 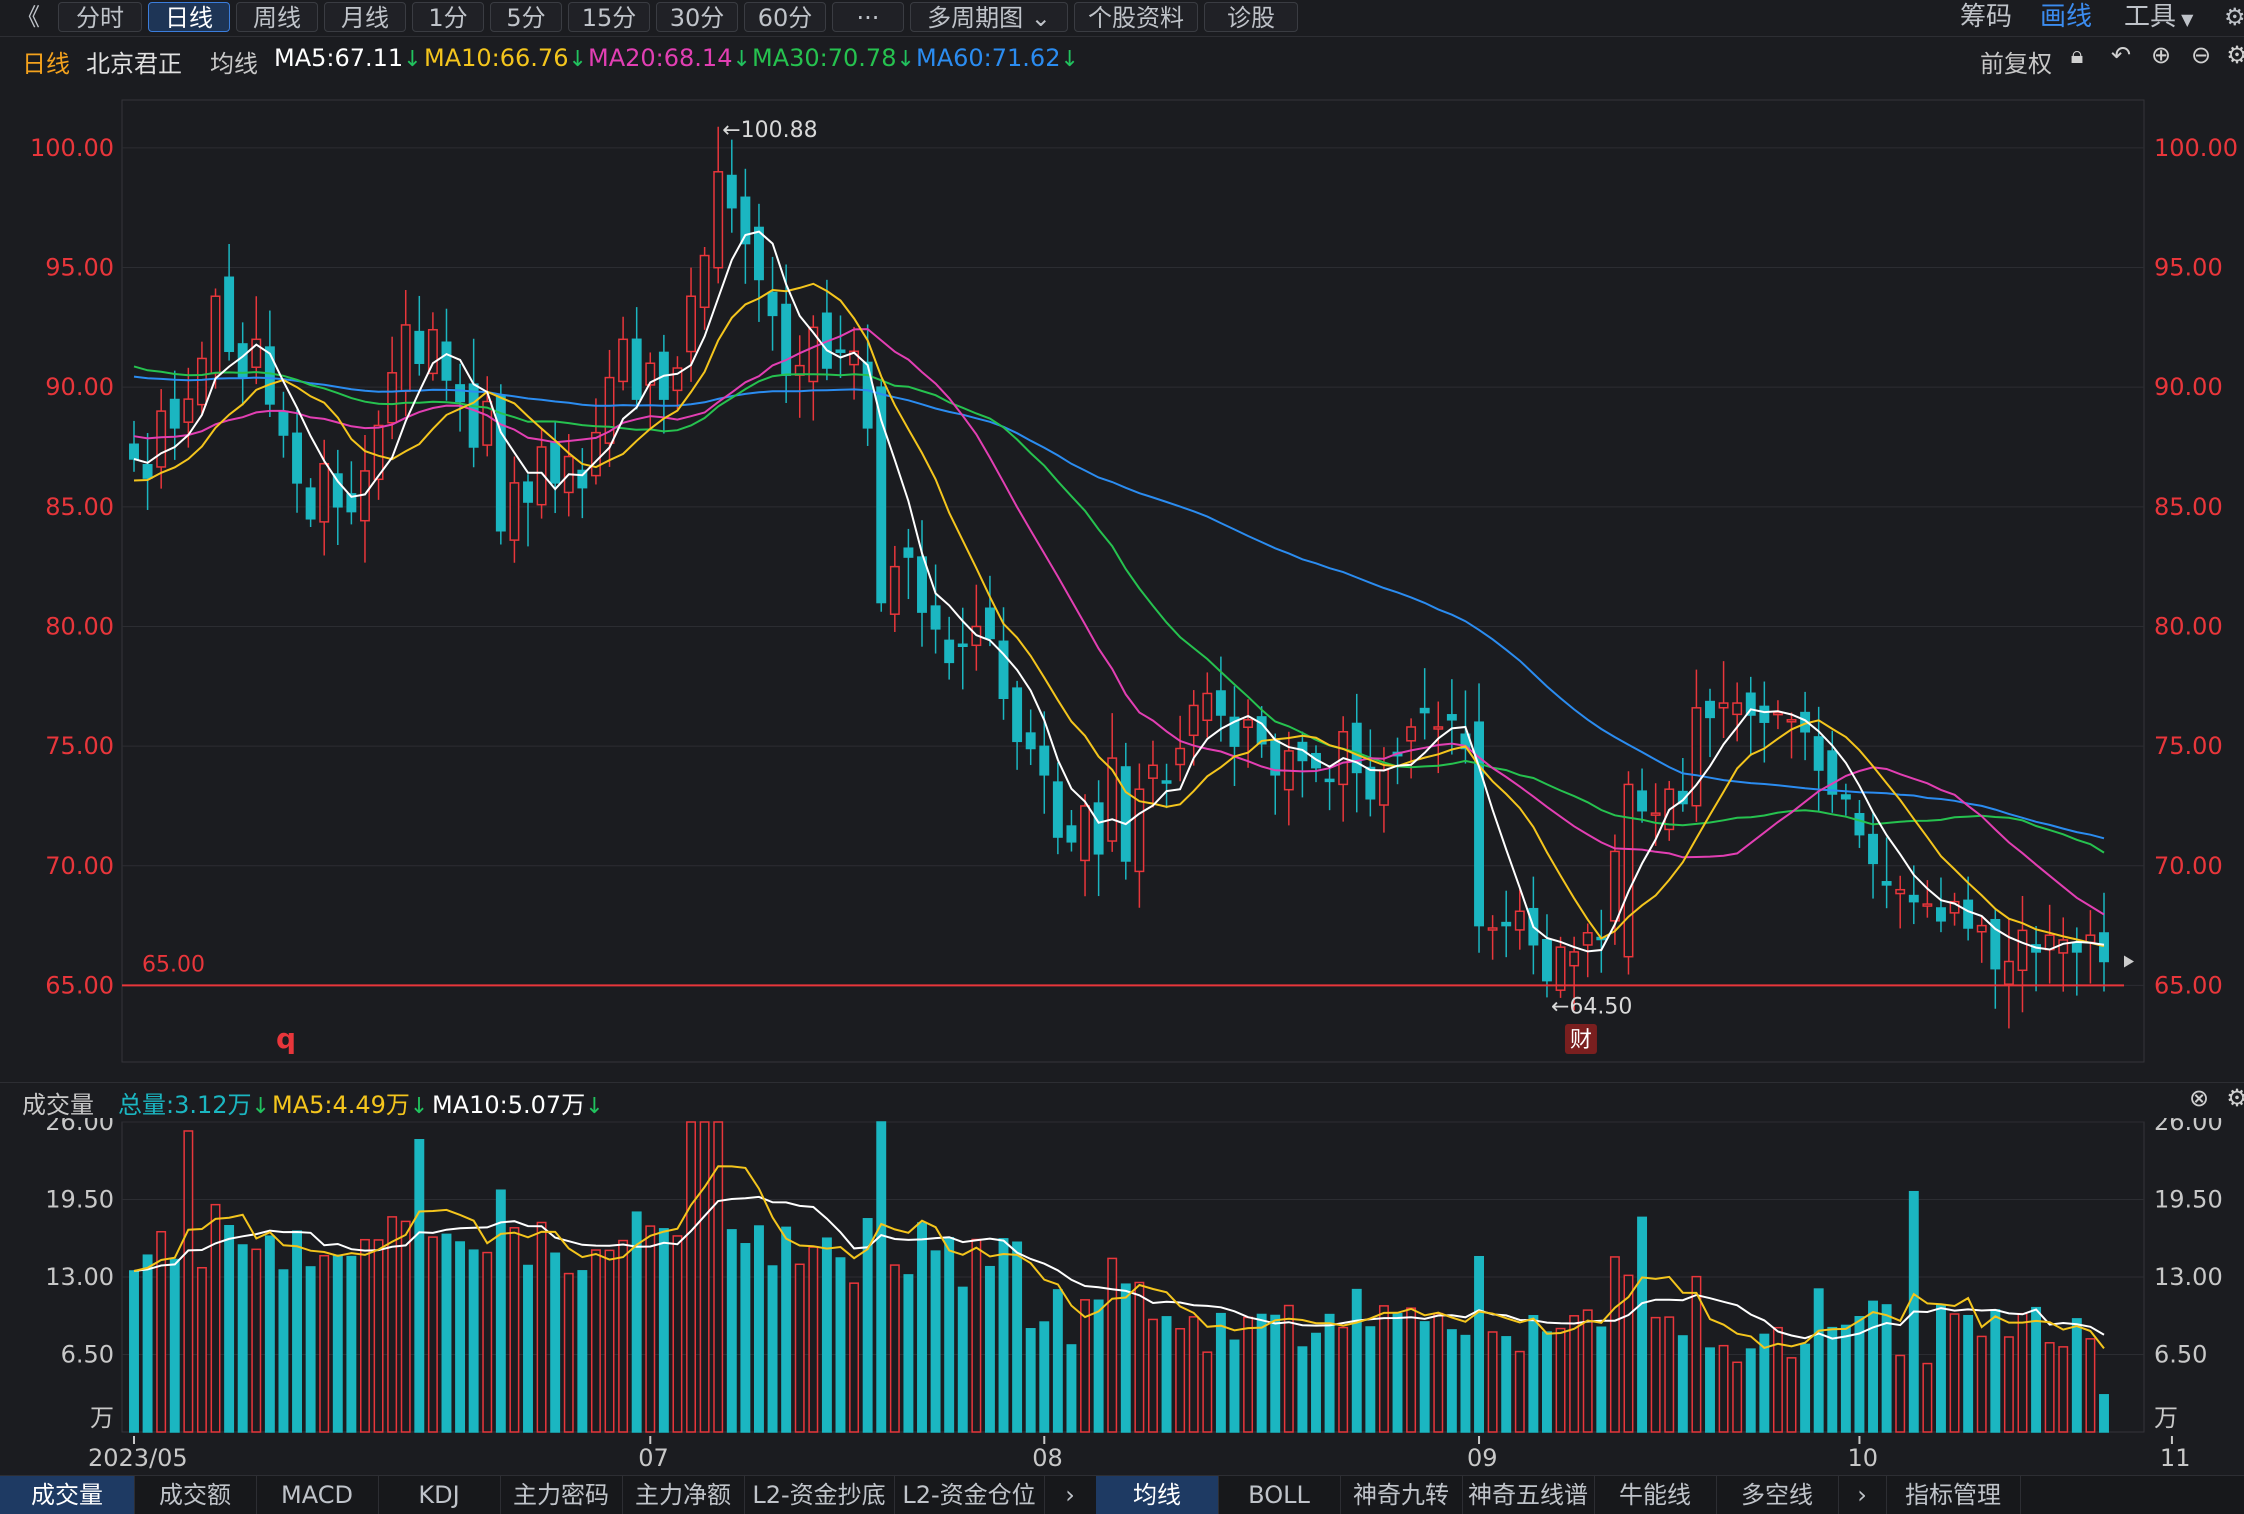 What do you see at coordinates (561, 1495) in the screenshot?
I see `tab-4: 主力密码` at bounding box center [561, 1495].